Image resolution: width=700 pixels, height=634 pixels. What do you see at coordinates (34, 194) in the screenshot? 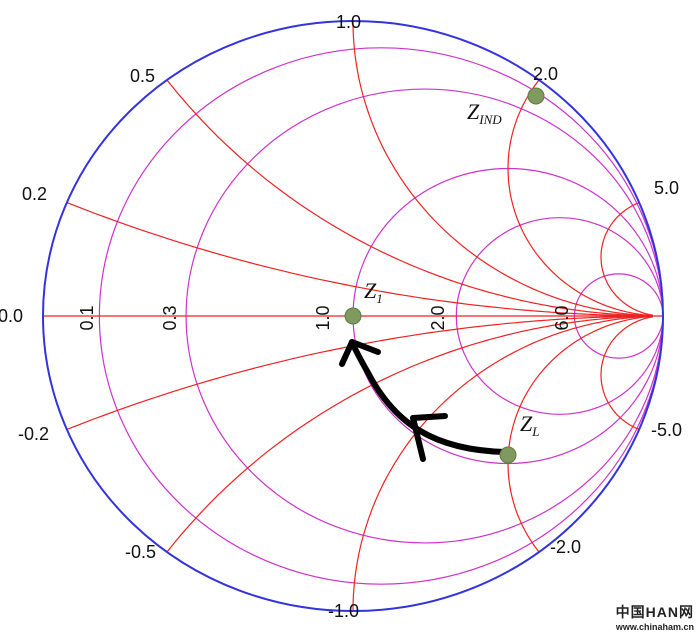
I see `reactance-label-p02: 0.2` at bounding box center [34, 194].